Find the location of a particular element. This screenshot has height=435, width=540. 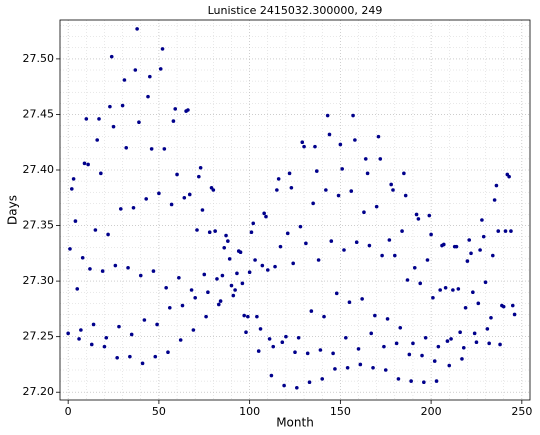

x-tick-label: 200 is located at coordinates (431, 411).